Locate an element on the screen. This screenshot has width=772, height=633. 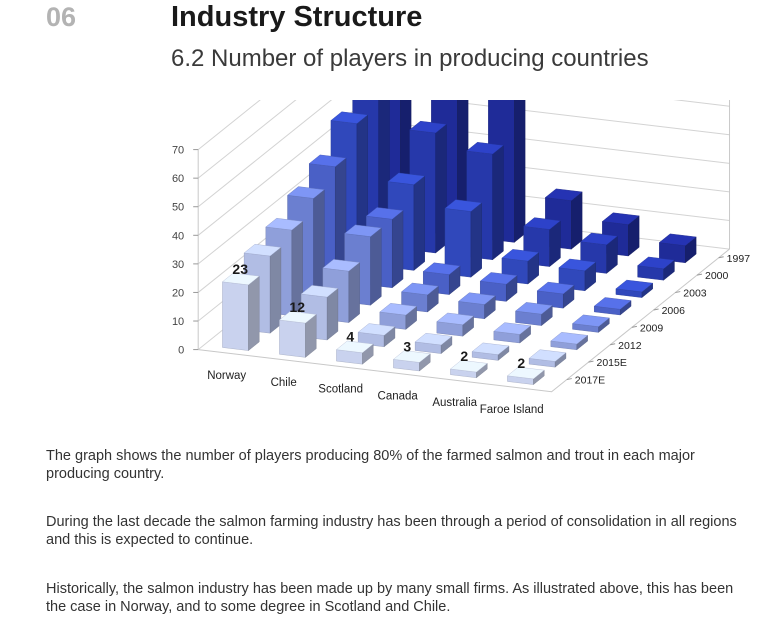
y-tick-label: 20 is located at coordinates (178, 293).